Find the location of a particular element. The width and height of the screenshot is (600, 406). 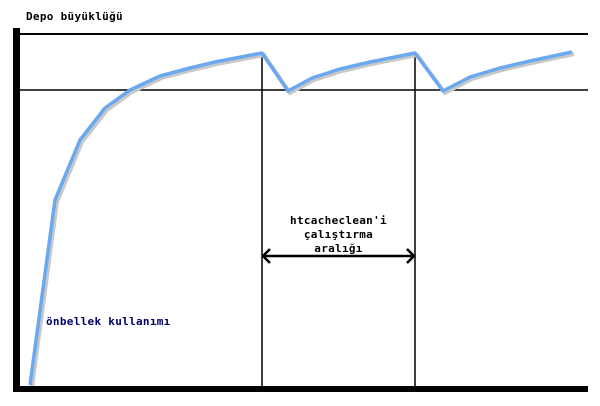

interval-arrow is located at coordinates (338, 256).